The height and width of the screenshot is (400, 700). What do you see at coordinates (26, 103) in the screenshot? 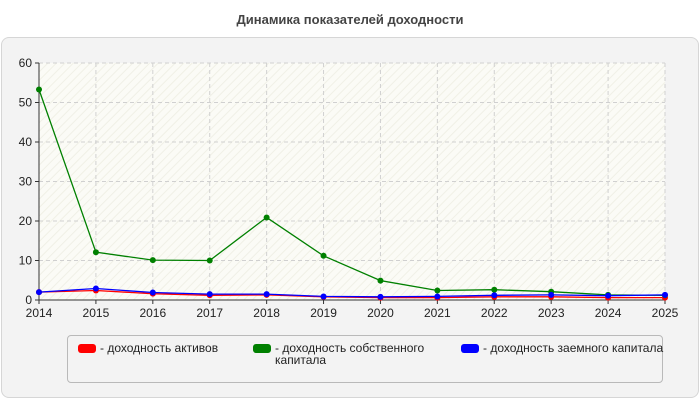
I see `y-tick-label: 50` at bounding box center [26, 103].